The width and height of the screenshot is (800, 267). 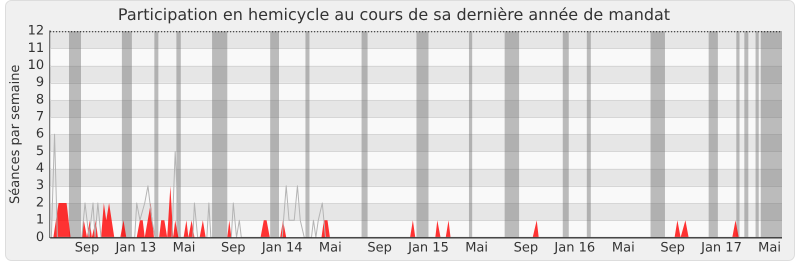 I want to click on y-tick-label: 4, so click(x=40, y=168).